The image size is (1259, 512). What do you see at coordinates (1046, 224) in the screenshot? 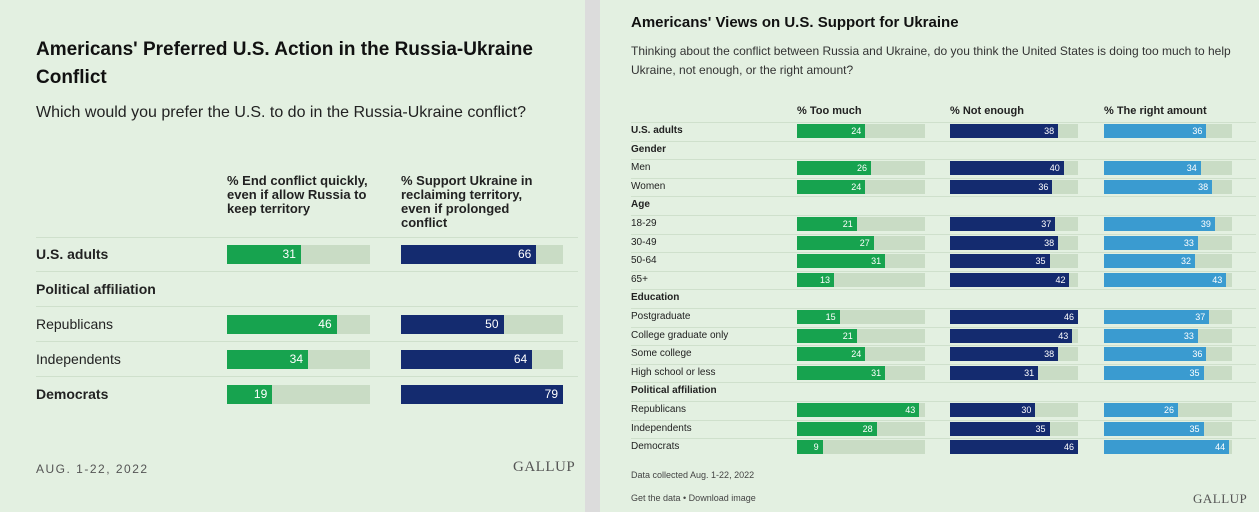
I see `bar-value-label: 37` at bounding box center [1046, 224].